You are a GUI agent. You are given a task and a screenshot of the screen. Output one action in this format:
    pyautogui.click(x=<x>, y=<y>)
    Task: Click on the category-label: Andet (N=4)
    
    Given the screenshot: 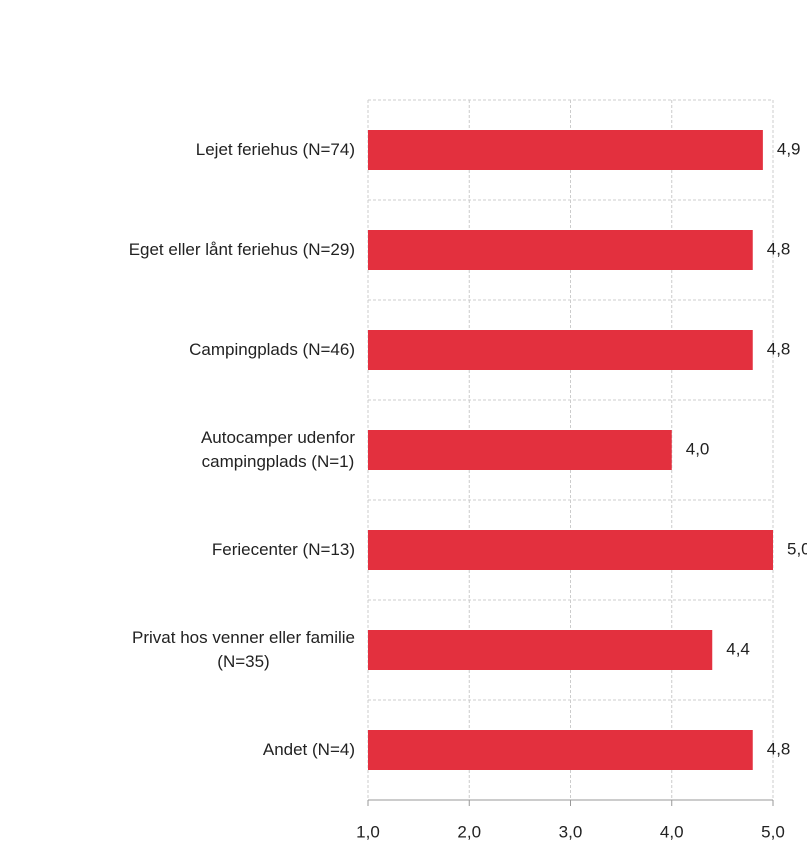 What is the action you would take?
    pyautogui.click(x=308, y=749)
    